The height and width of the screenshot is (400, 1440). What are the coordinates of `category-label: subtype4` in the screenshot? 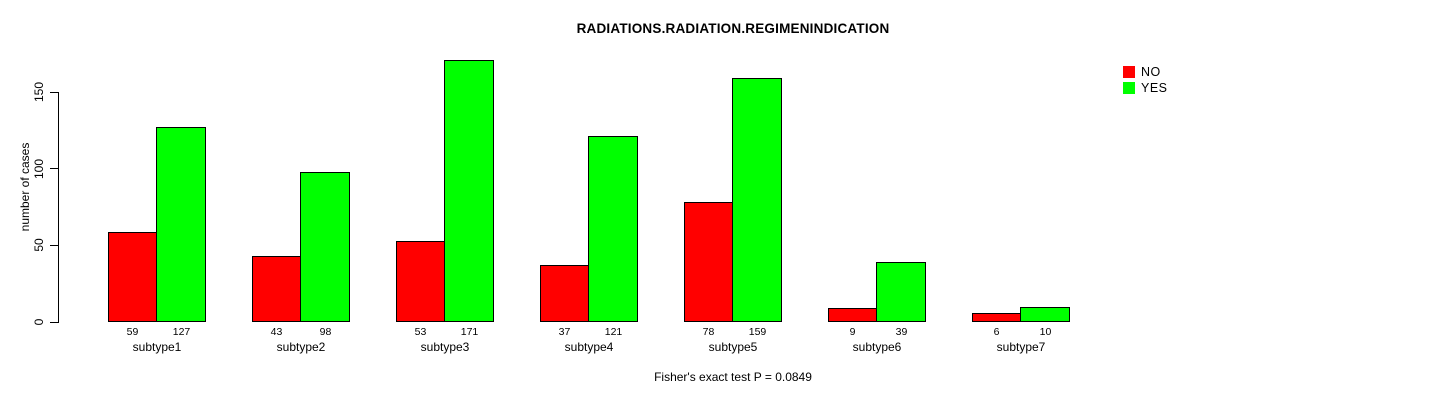 It's located at (589, 347).